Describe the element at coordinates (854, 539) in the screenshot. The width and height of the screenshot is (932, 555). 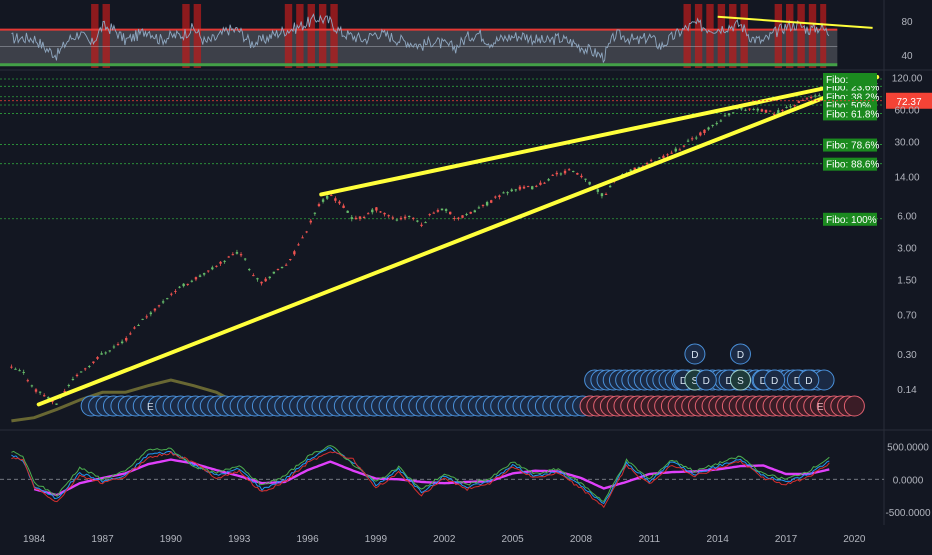
I see `x-tick-label: 2020` at that location.